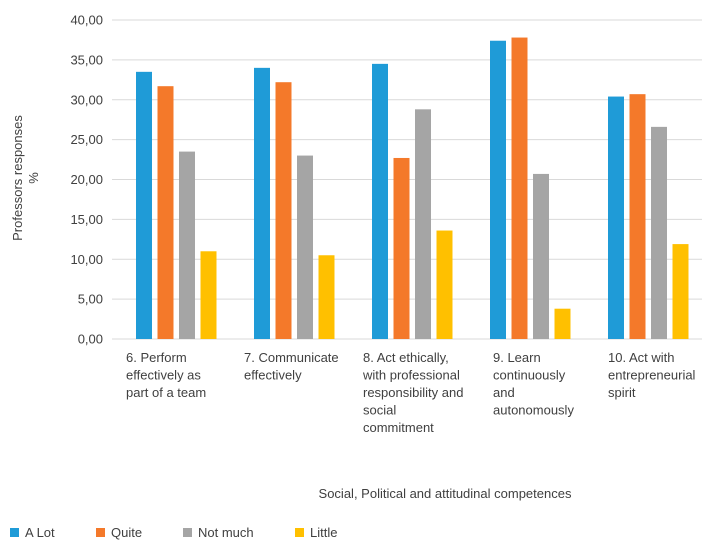 This screenshot has width=710, height=540. What do you see at coordinates (14, 532) in the screenshot?
I see `legend-swatch-a-lot` at bounding box center [14, 532].